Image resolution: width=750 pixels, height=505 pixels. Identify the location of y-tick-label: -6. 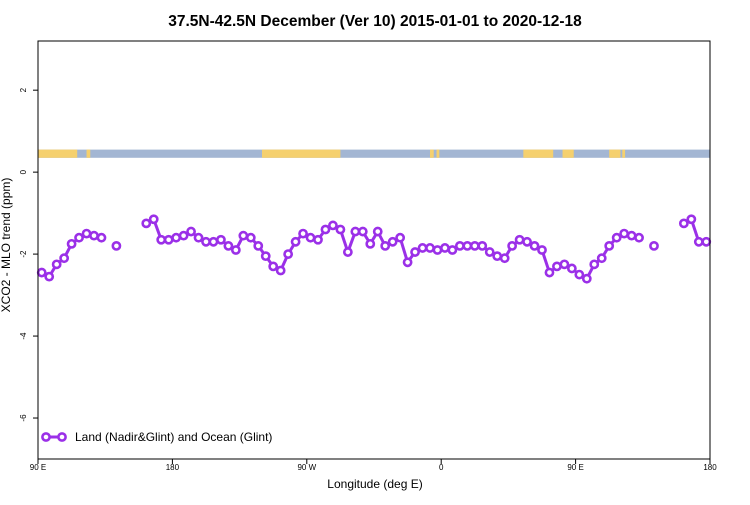
(23, 418).